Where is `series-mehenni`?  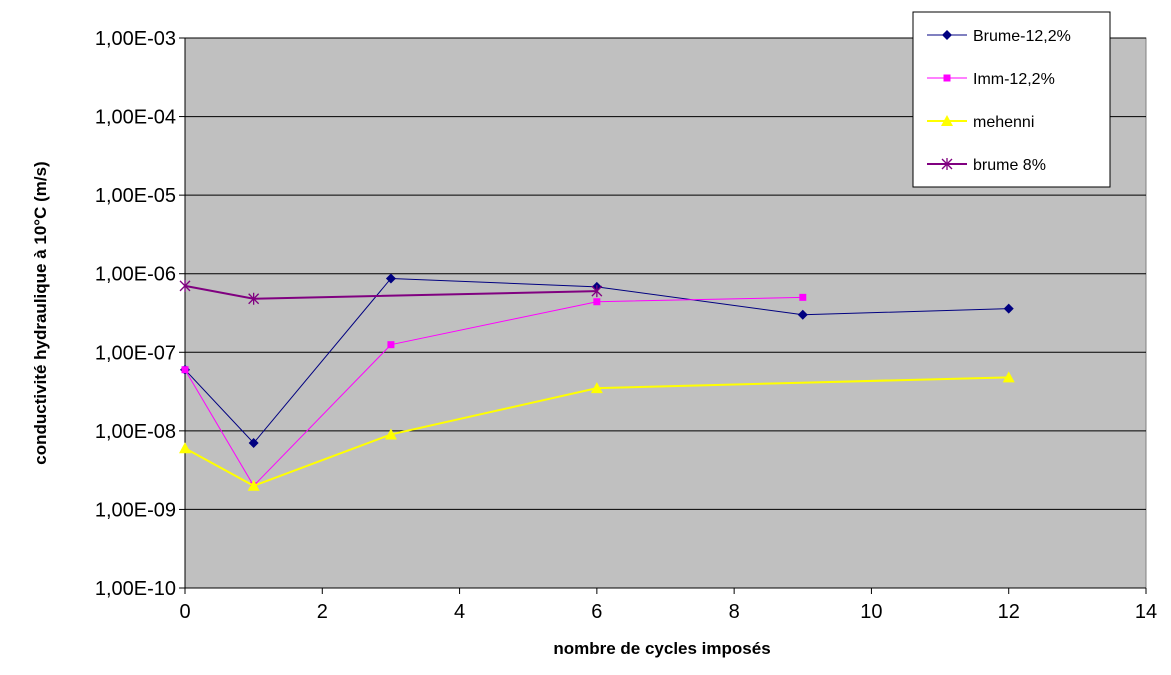 series-mehenni is located at coordinates (597, 431).